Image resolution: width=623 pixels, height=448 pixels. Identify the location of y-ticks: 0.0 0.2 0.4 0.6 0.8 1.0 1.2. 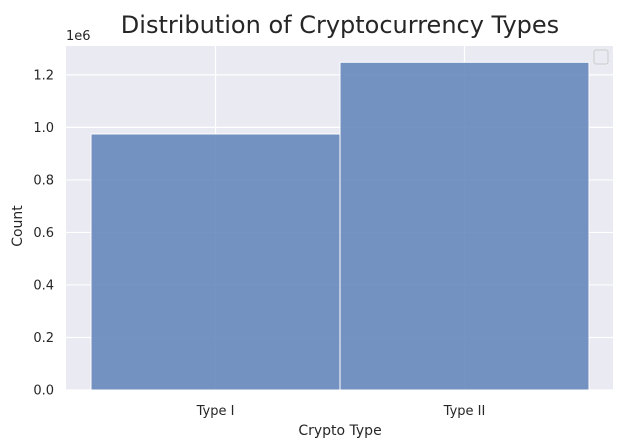
(43, 233).